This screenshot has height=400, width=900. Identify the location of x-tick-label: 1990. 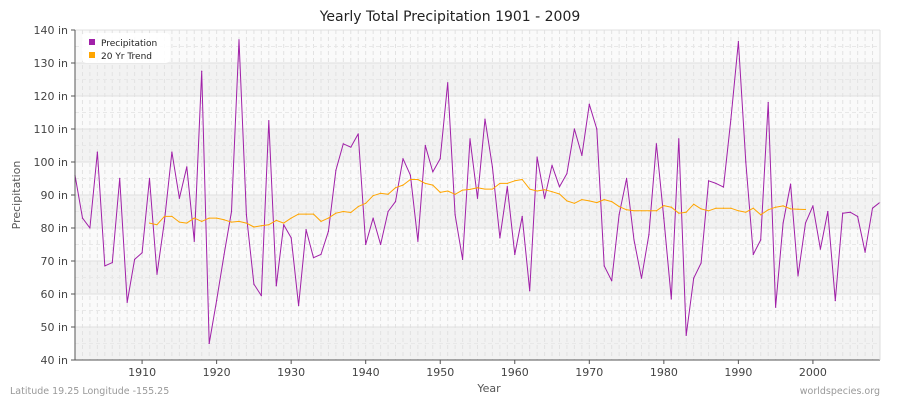
(738, 372).